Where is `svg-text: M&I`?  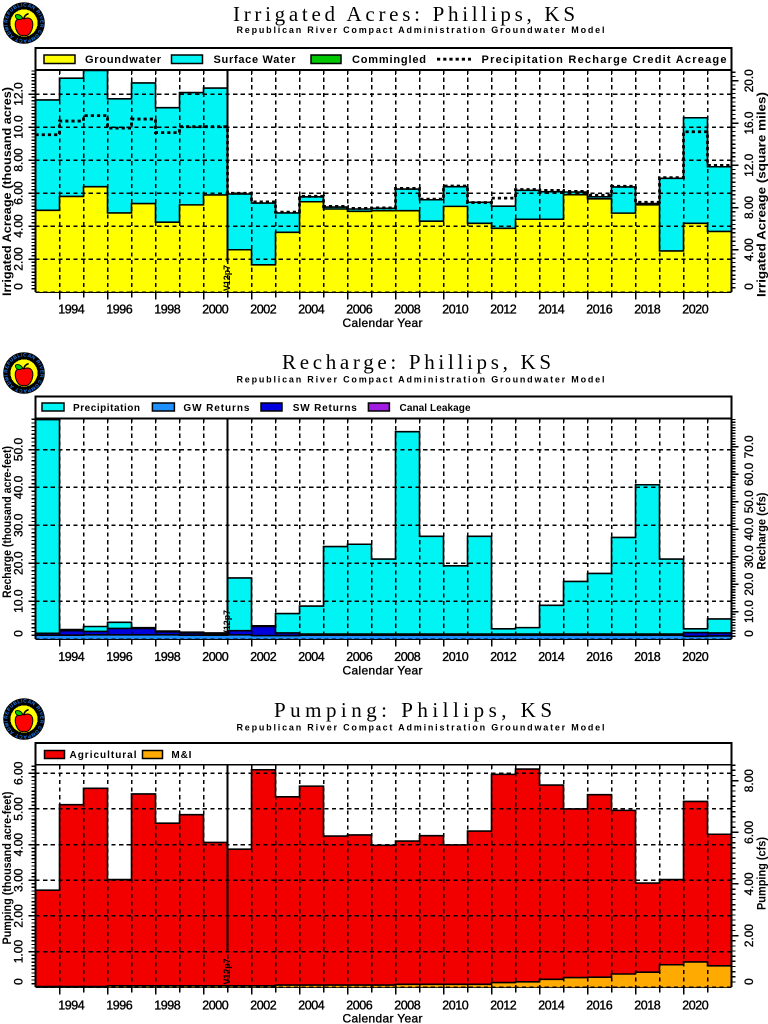
svg-text: M&I is located at coordinates (181, 755).